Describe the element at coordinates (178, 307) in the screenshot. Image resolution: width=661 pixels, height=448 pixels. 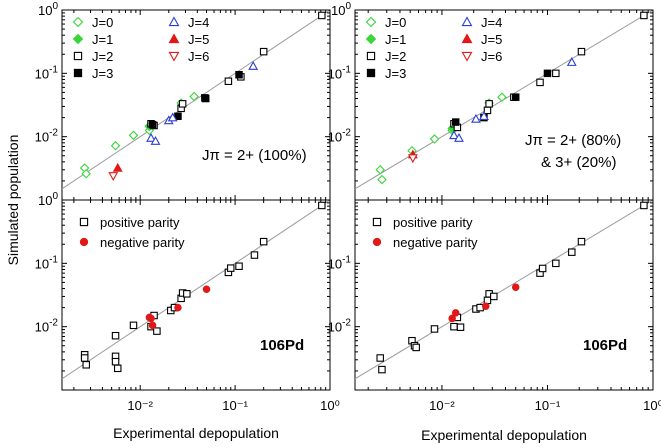
I see `series-negative-parity` at that location.